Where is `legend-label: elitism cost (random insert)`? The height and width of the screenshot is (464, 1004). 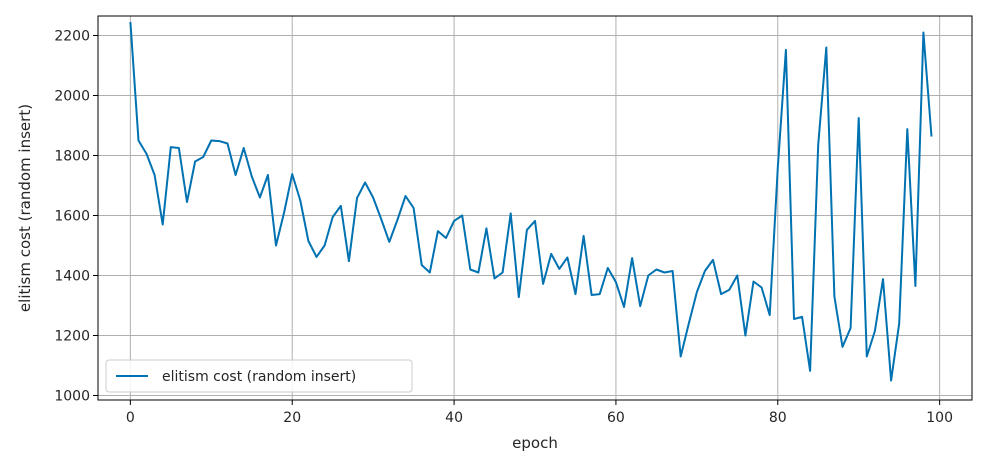 legend-label: elitism cost (random insert) is located at coordinates (259, 377).